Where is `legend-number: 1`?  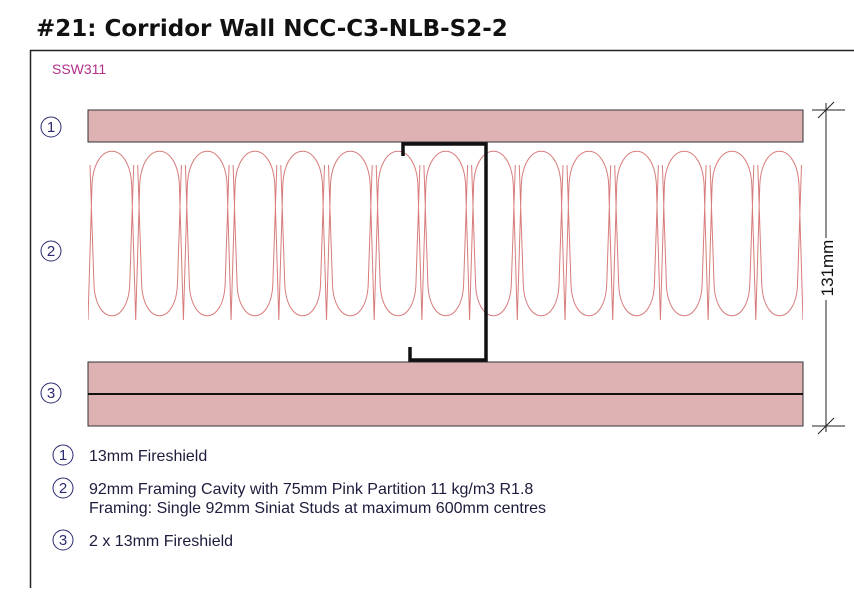 legend-number: 1 is located at coordinates (63, 455).